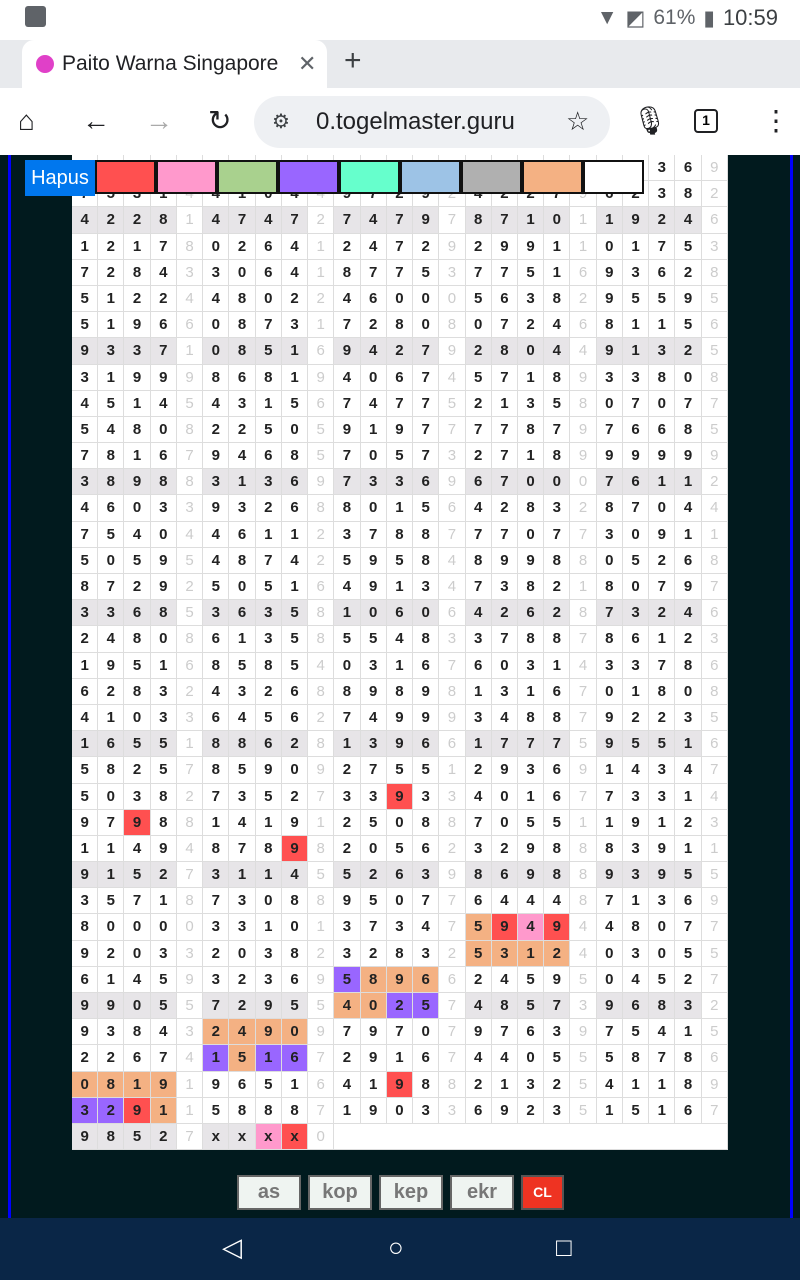 This screenshot has width=800, height=1280. I want to click on nav-recents-icon: □, so click(564, 1247).